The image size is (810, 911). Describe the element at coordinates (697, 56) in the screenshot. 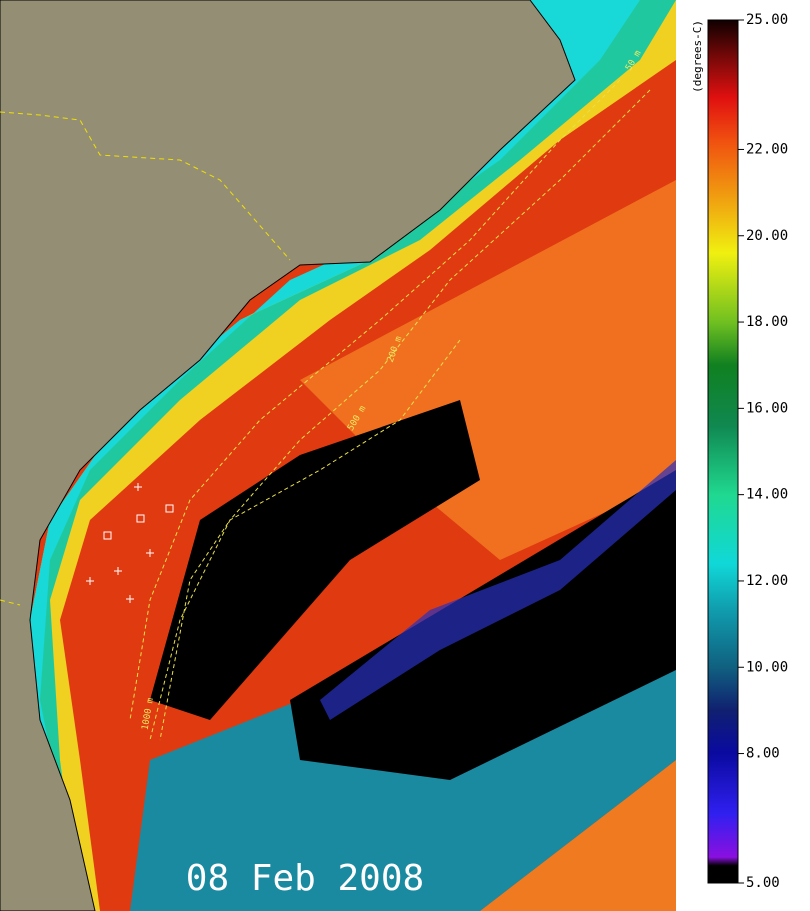

I see `colorbar-title: (degrees-C)` at that location.